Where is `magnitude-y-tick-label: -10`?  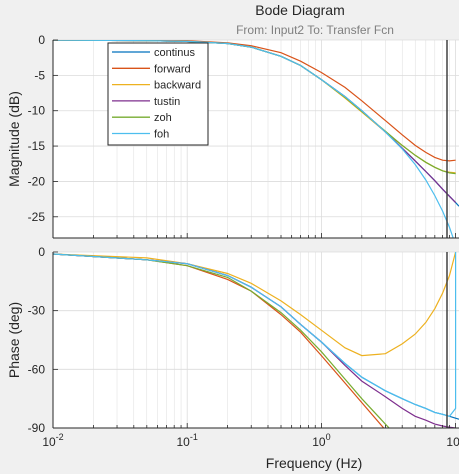
magnitude-y-tick-label: -10 is located at coordinates (37, 111).